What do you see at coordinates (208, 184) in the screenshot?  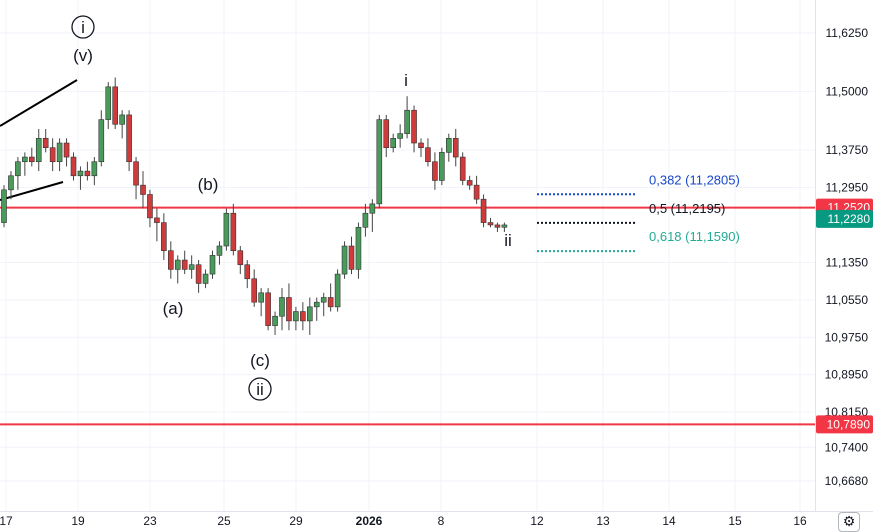 I see `wave-label: (b)` at bounding box center [208, 184].